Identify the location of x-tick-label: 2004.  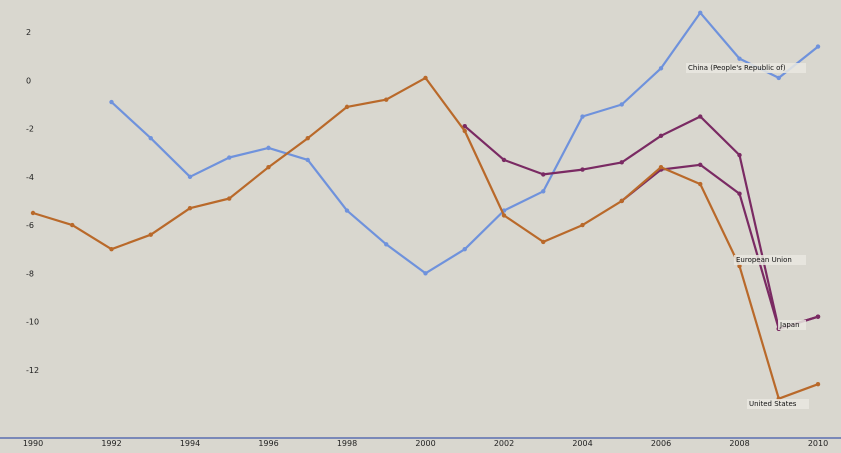
(582, 443).